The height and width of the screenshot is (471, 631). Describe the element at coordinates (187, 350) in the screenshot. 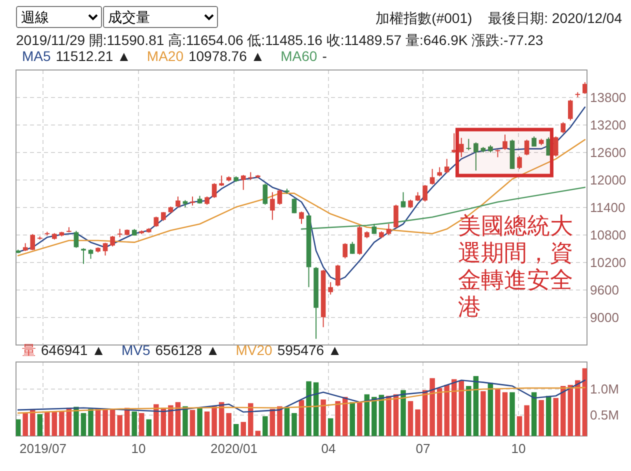

I see `annotation: 656128 ▲` at that location.